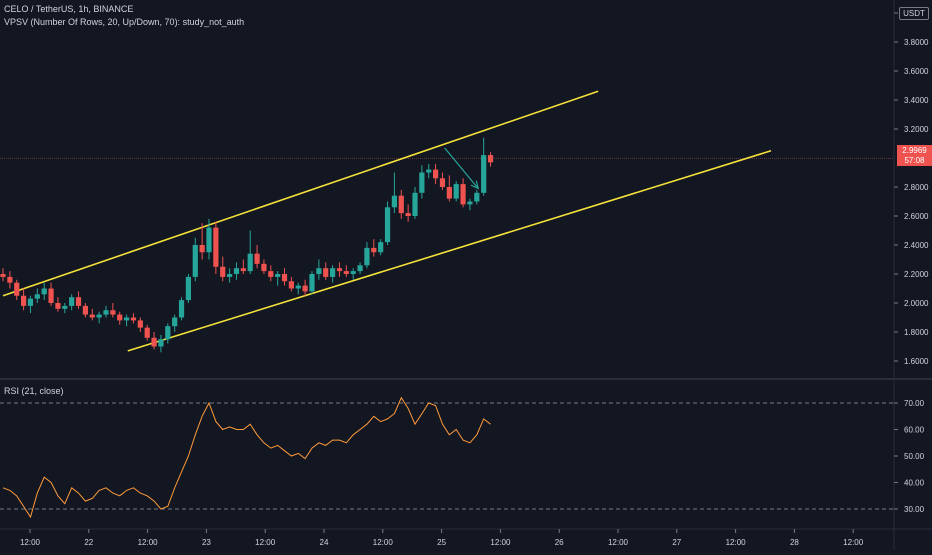 This screenshot has height=555, width=932. Describe the element at coordinates (916, 100) in the screenshot. I see `price-tick-label: 3.4000` at that location.